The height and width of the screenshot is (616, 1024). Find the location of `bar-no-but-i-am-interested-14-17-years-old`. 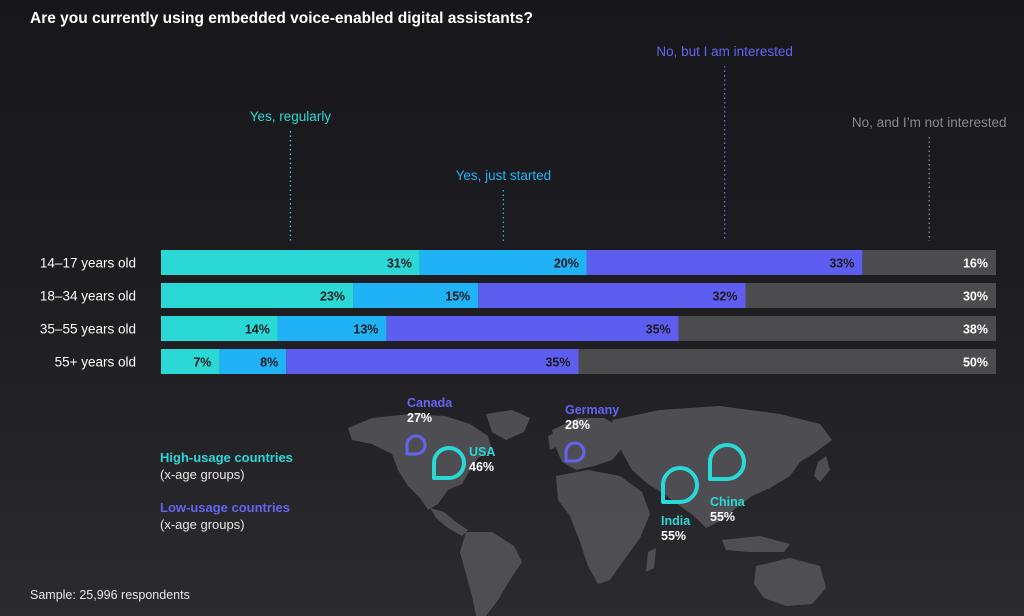

bar-no-but-i-am-interested-14-17-years-old is located at coordinates (724, 262).